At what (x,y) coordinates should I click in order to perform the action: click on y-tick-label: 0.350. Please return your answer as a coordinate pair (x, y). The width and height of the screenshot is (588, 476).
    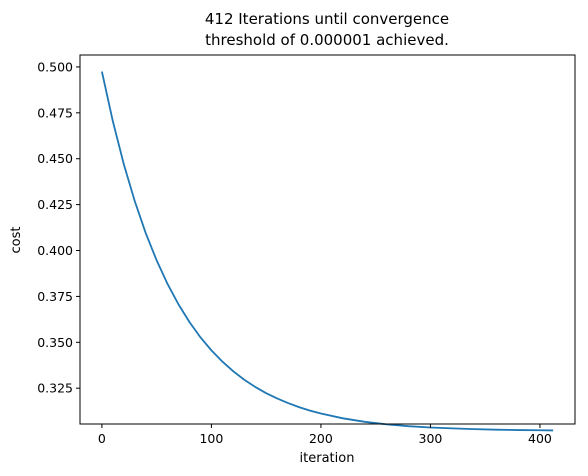
    Looking at the image, I should click on (55, 342).